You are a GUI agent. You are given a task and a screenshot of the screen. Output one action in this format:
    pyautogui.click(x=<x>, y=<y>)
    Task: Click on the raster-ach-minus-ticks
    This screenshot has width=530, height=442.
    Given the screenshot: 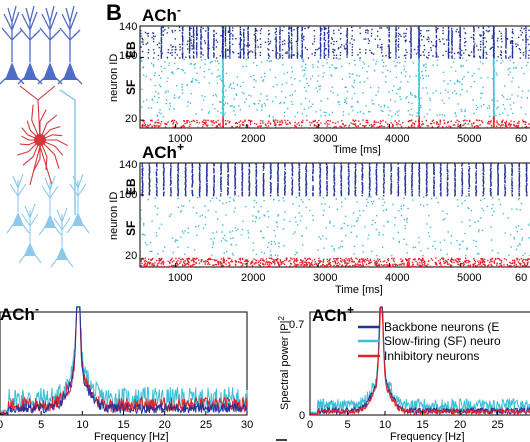 What is the action you would take?
    pyautogui.click(x=301, y=76)
    